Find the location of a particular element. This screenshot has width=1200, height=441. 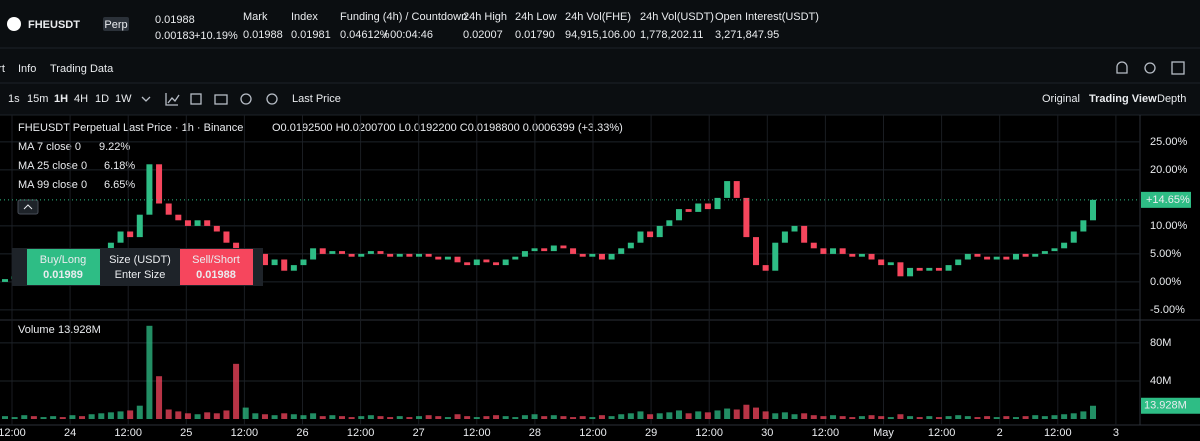

y-tick-label: 25.00% is located at coordinates (1169, 142).